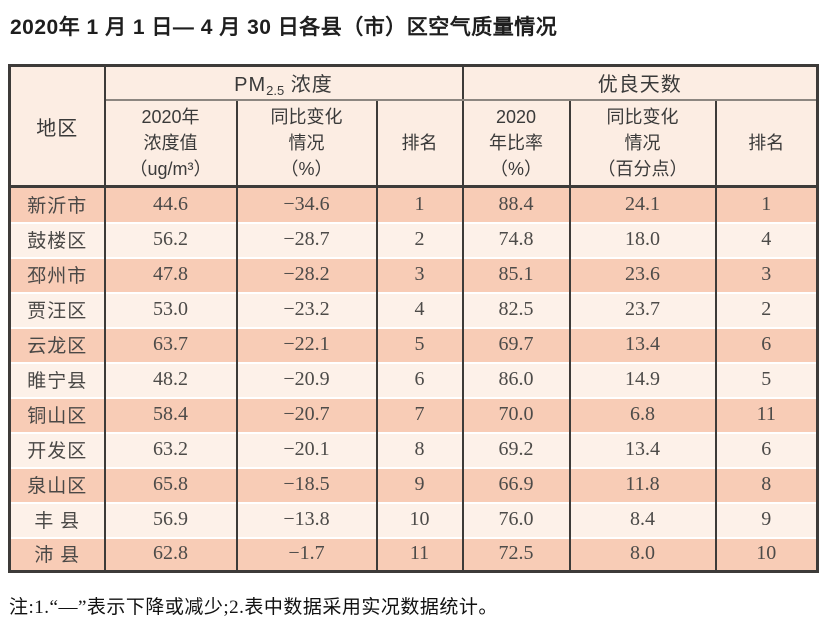 Image resolution: width=825 pixels, height=620 pixels. I want to click on cell-good-rank: 3, so click(766, 274).